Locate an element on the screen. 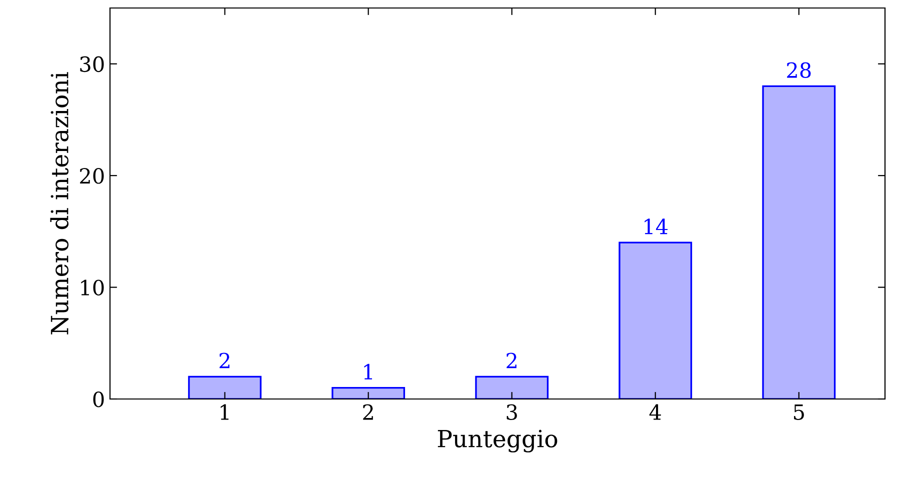 Image resolution: width=899 pixels, height=497 pixels. x-tick-label: 3 is located at coordinates (511, 412).